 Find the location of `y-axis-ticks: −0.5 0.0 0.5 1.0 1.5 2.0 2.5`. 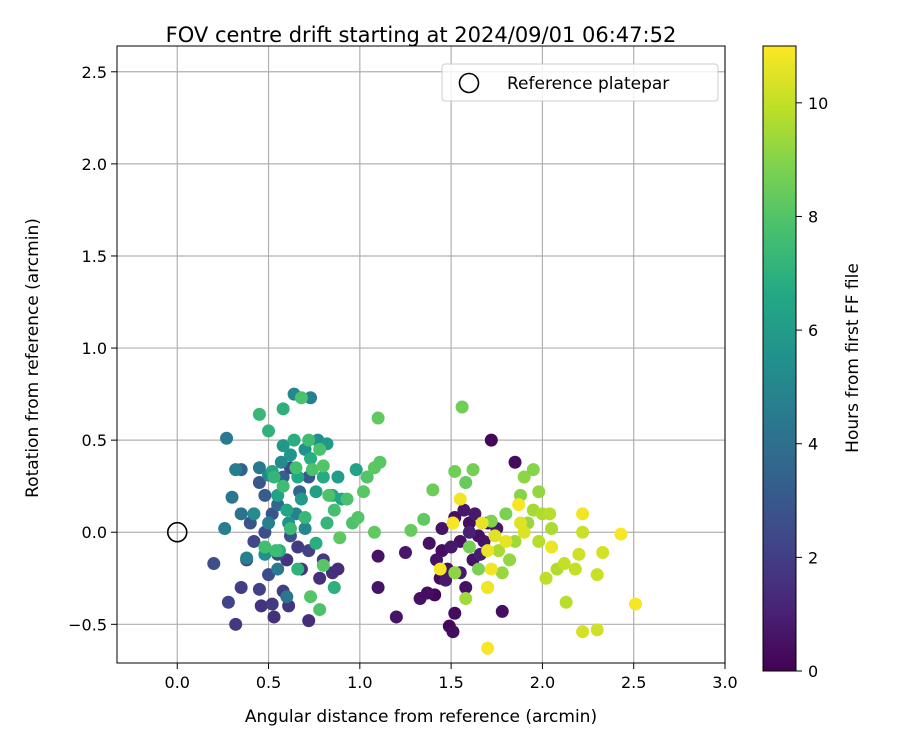

y-axis-ticks: −0.5 0.0 0.5 1.0 1.5 2.0 2.5 is located at coordinates (92, 348).